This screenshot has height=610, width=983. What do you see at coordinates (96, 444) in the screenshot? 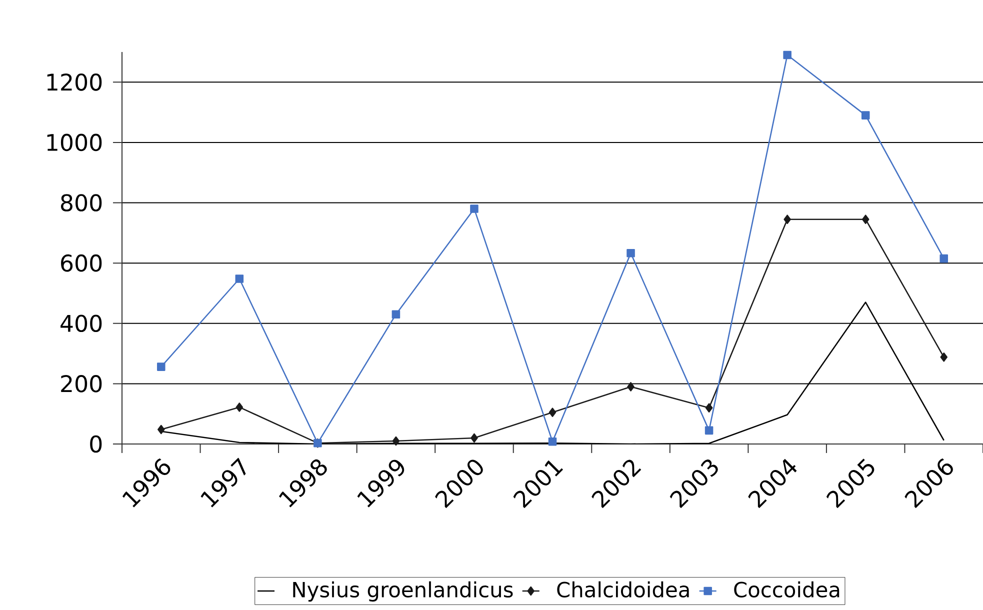
I see `y-tick-label: 0` at bounding box center [96, 444].